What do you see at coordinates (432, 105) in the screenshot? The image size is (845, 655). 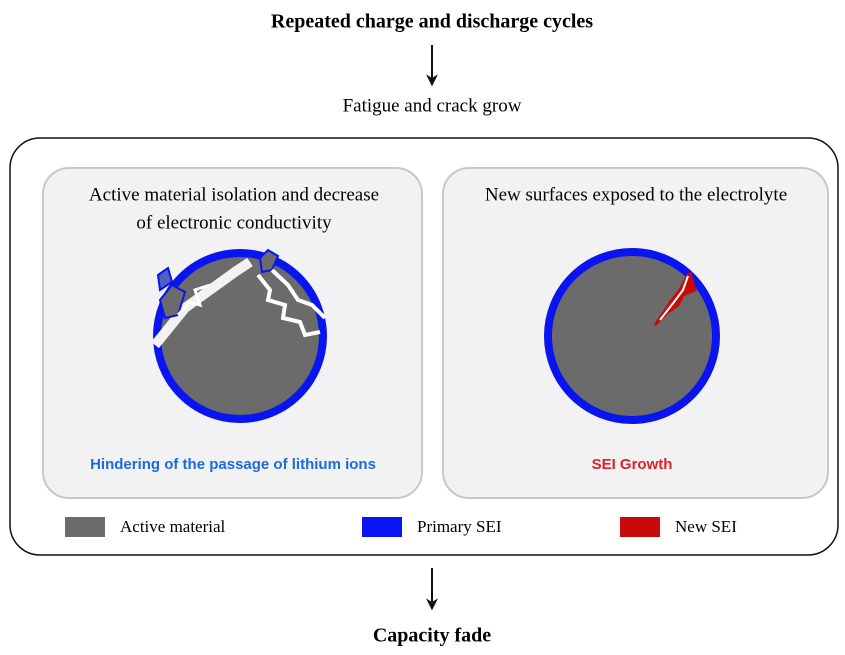 I see `step: Fatigue and crack grow` at bounding box center [432, 105].